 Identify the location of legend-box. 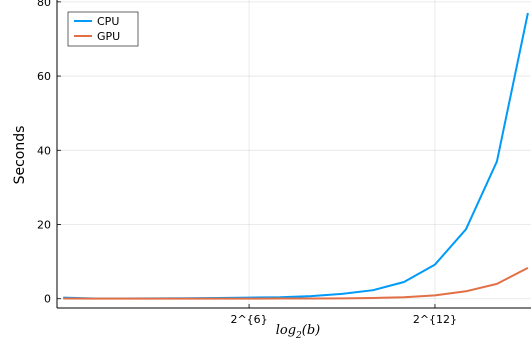
(103, 29).